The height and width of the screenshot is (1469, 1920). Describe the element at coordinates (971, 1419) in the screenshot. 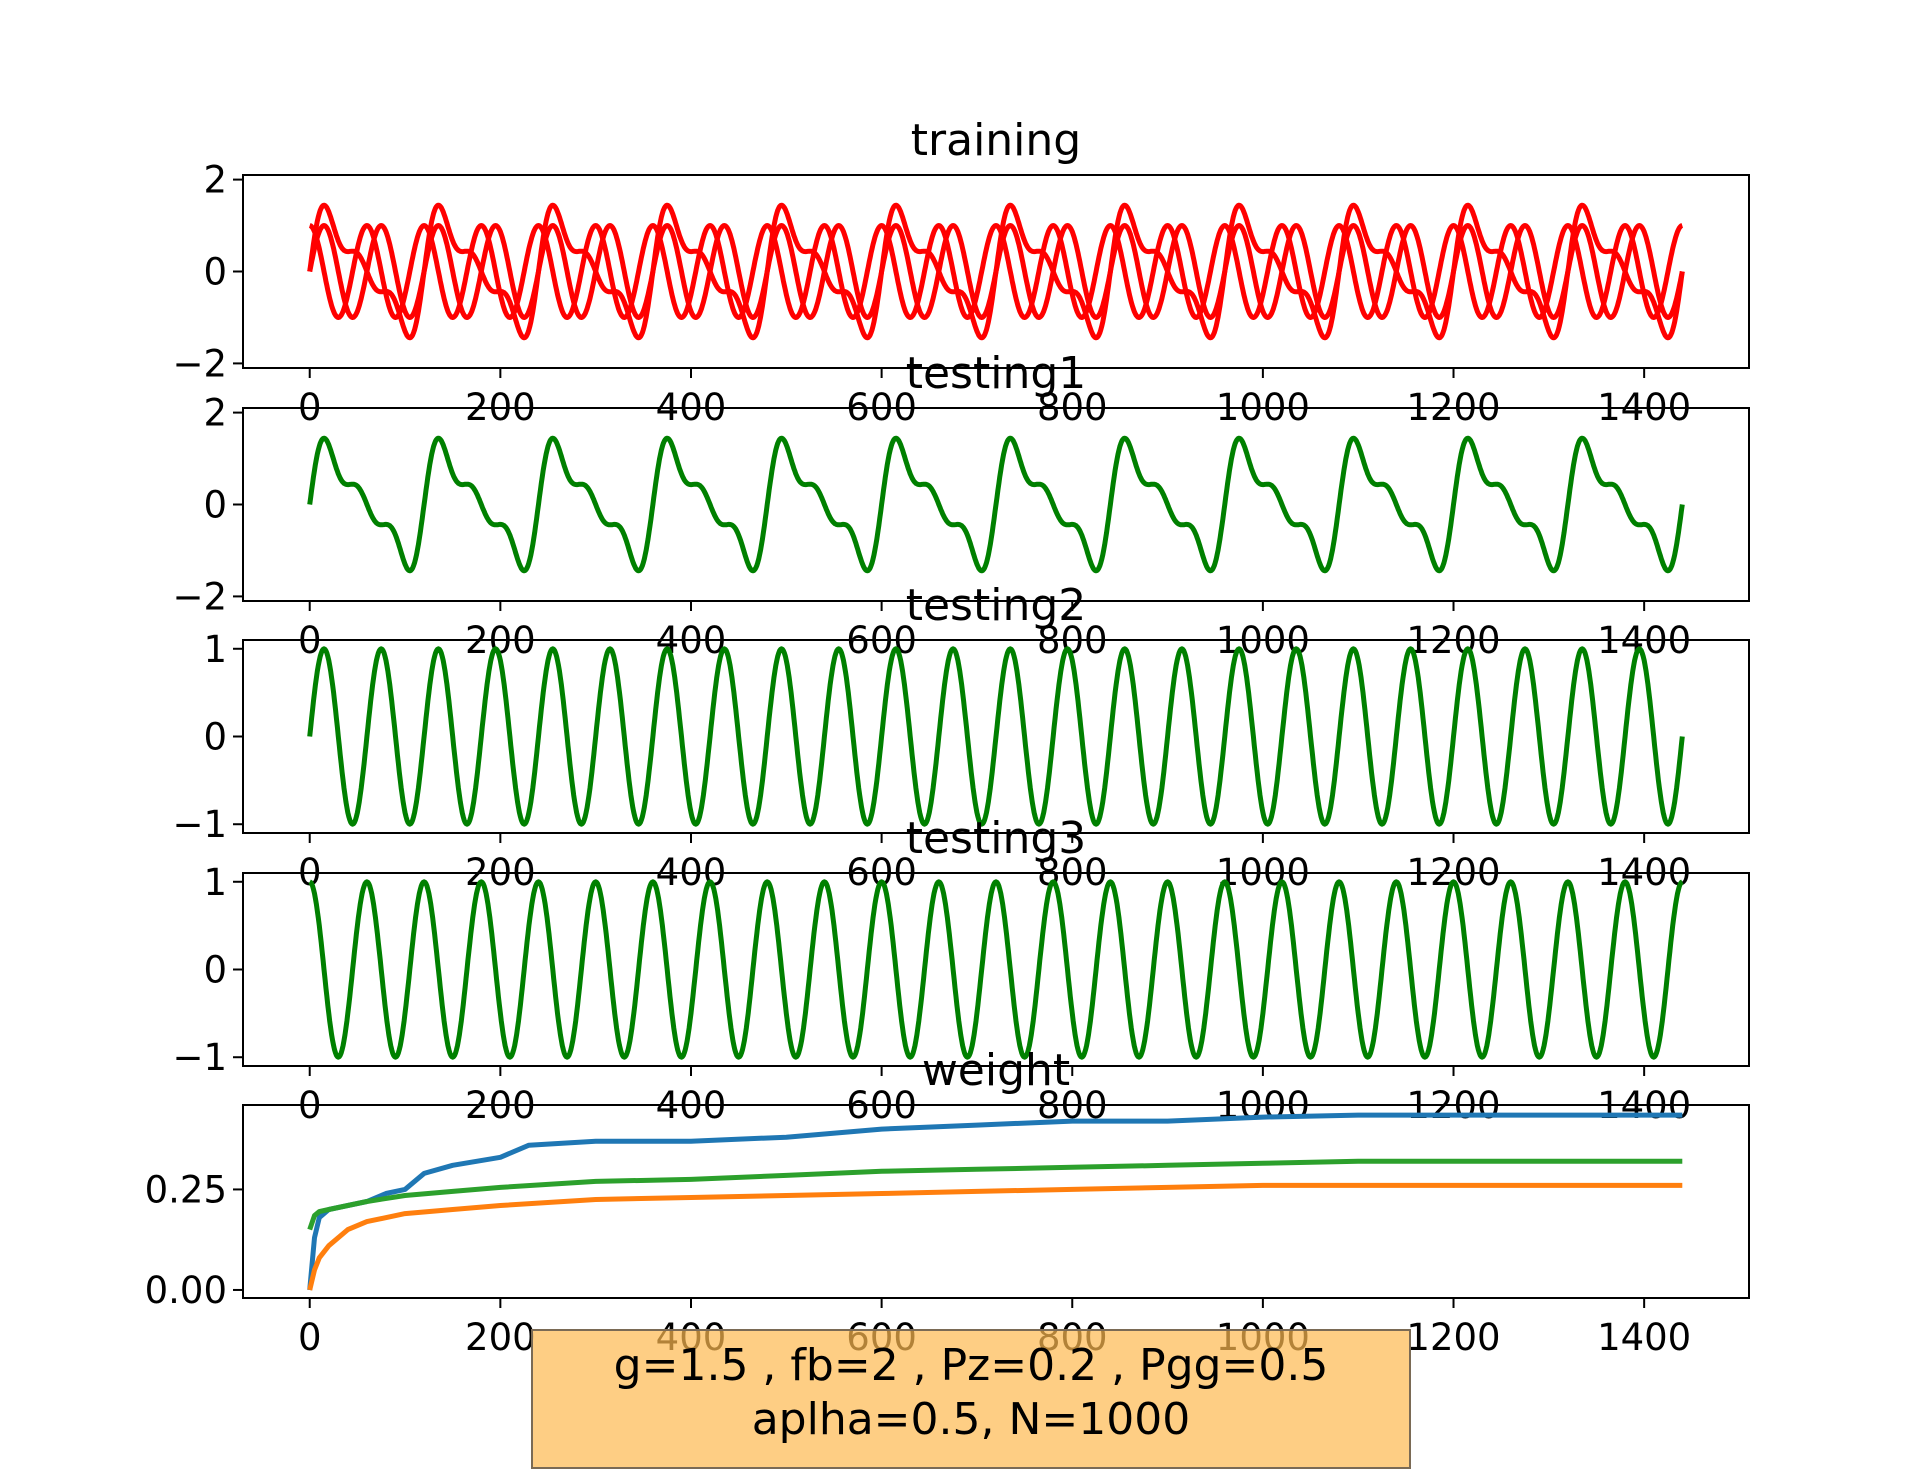

I see `annotation-line-2: aplha=0.5, N=1000` at that location.